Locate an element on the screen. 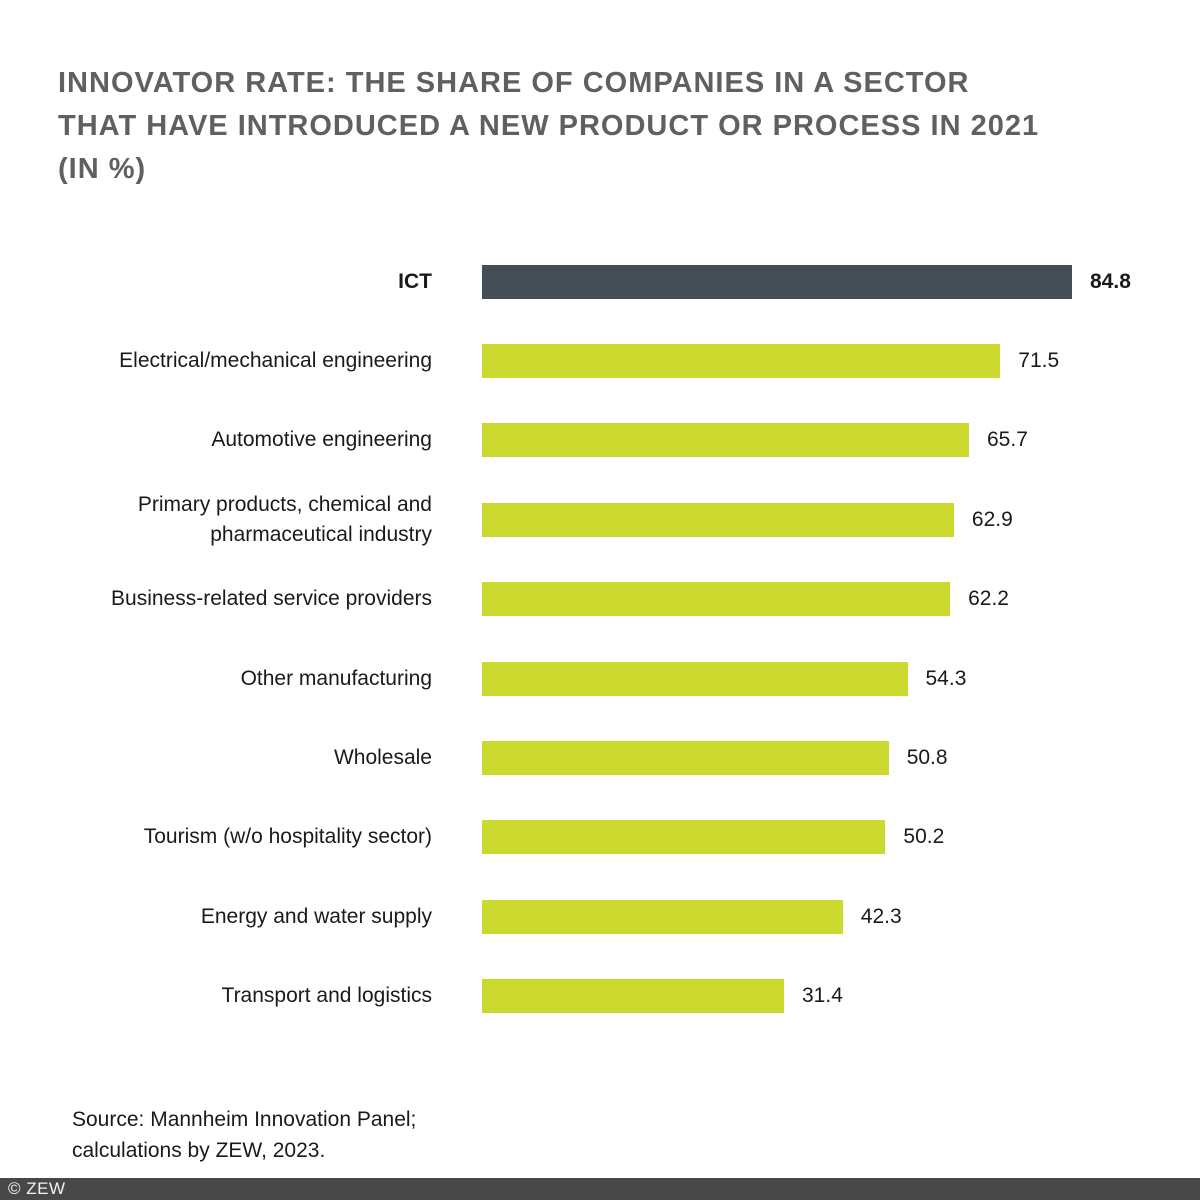  bar-row: Wholesale 50.8 is located at coordinates (600, 757).